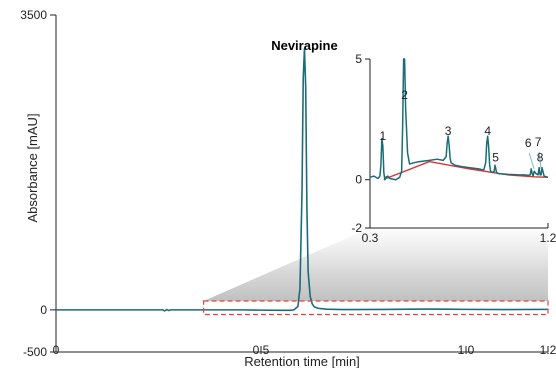  Describe the element at coordinates (304, 45) in the screenshot. I see `nevirapine-label: Nevirapine` at that location.